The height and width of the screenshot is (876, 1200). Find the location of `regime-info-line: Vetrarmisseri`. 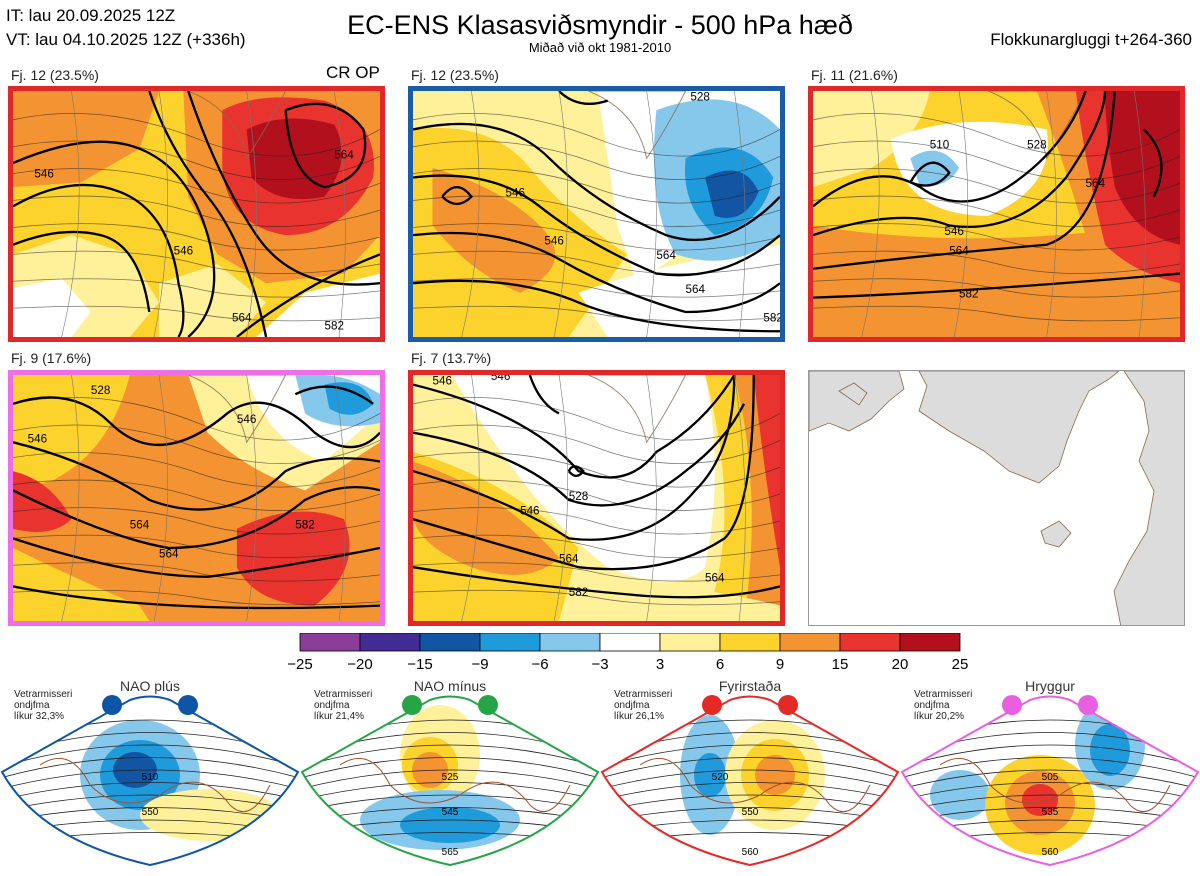

regime-info-line: Vetrarmisseri is located at coordinates (343, 694).